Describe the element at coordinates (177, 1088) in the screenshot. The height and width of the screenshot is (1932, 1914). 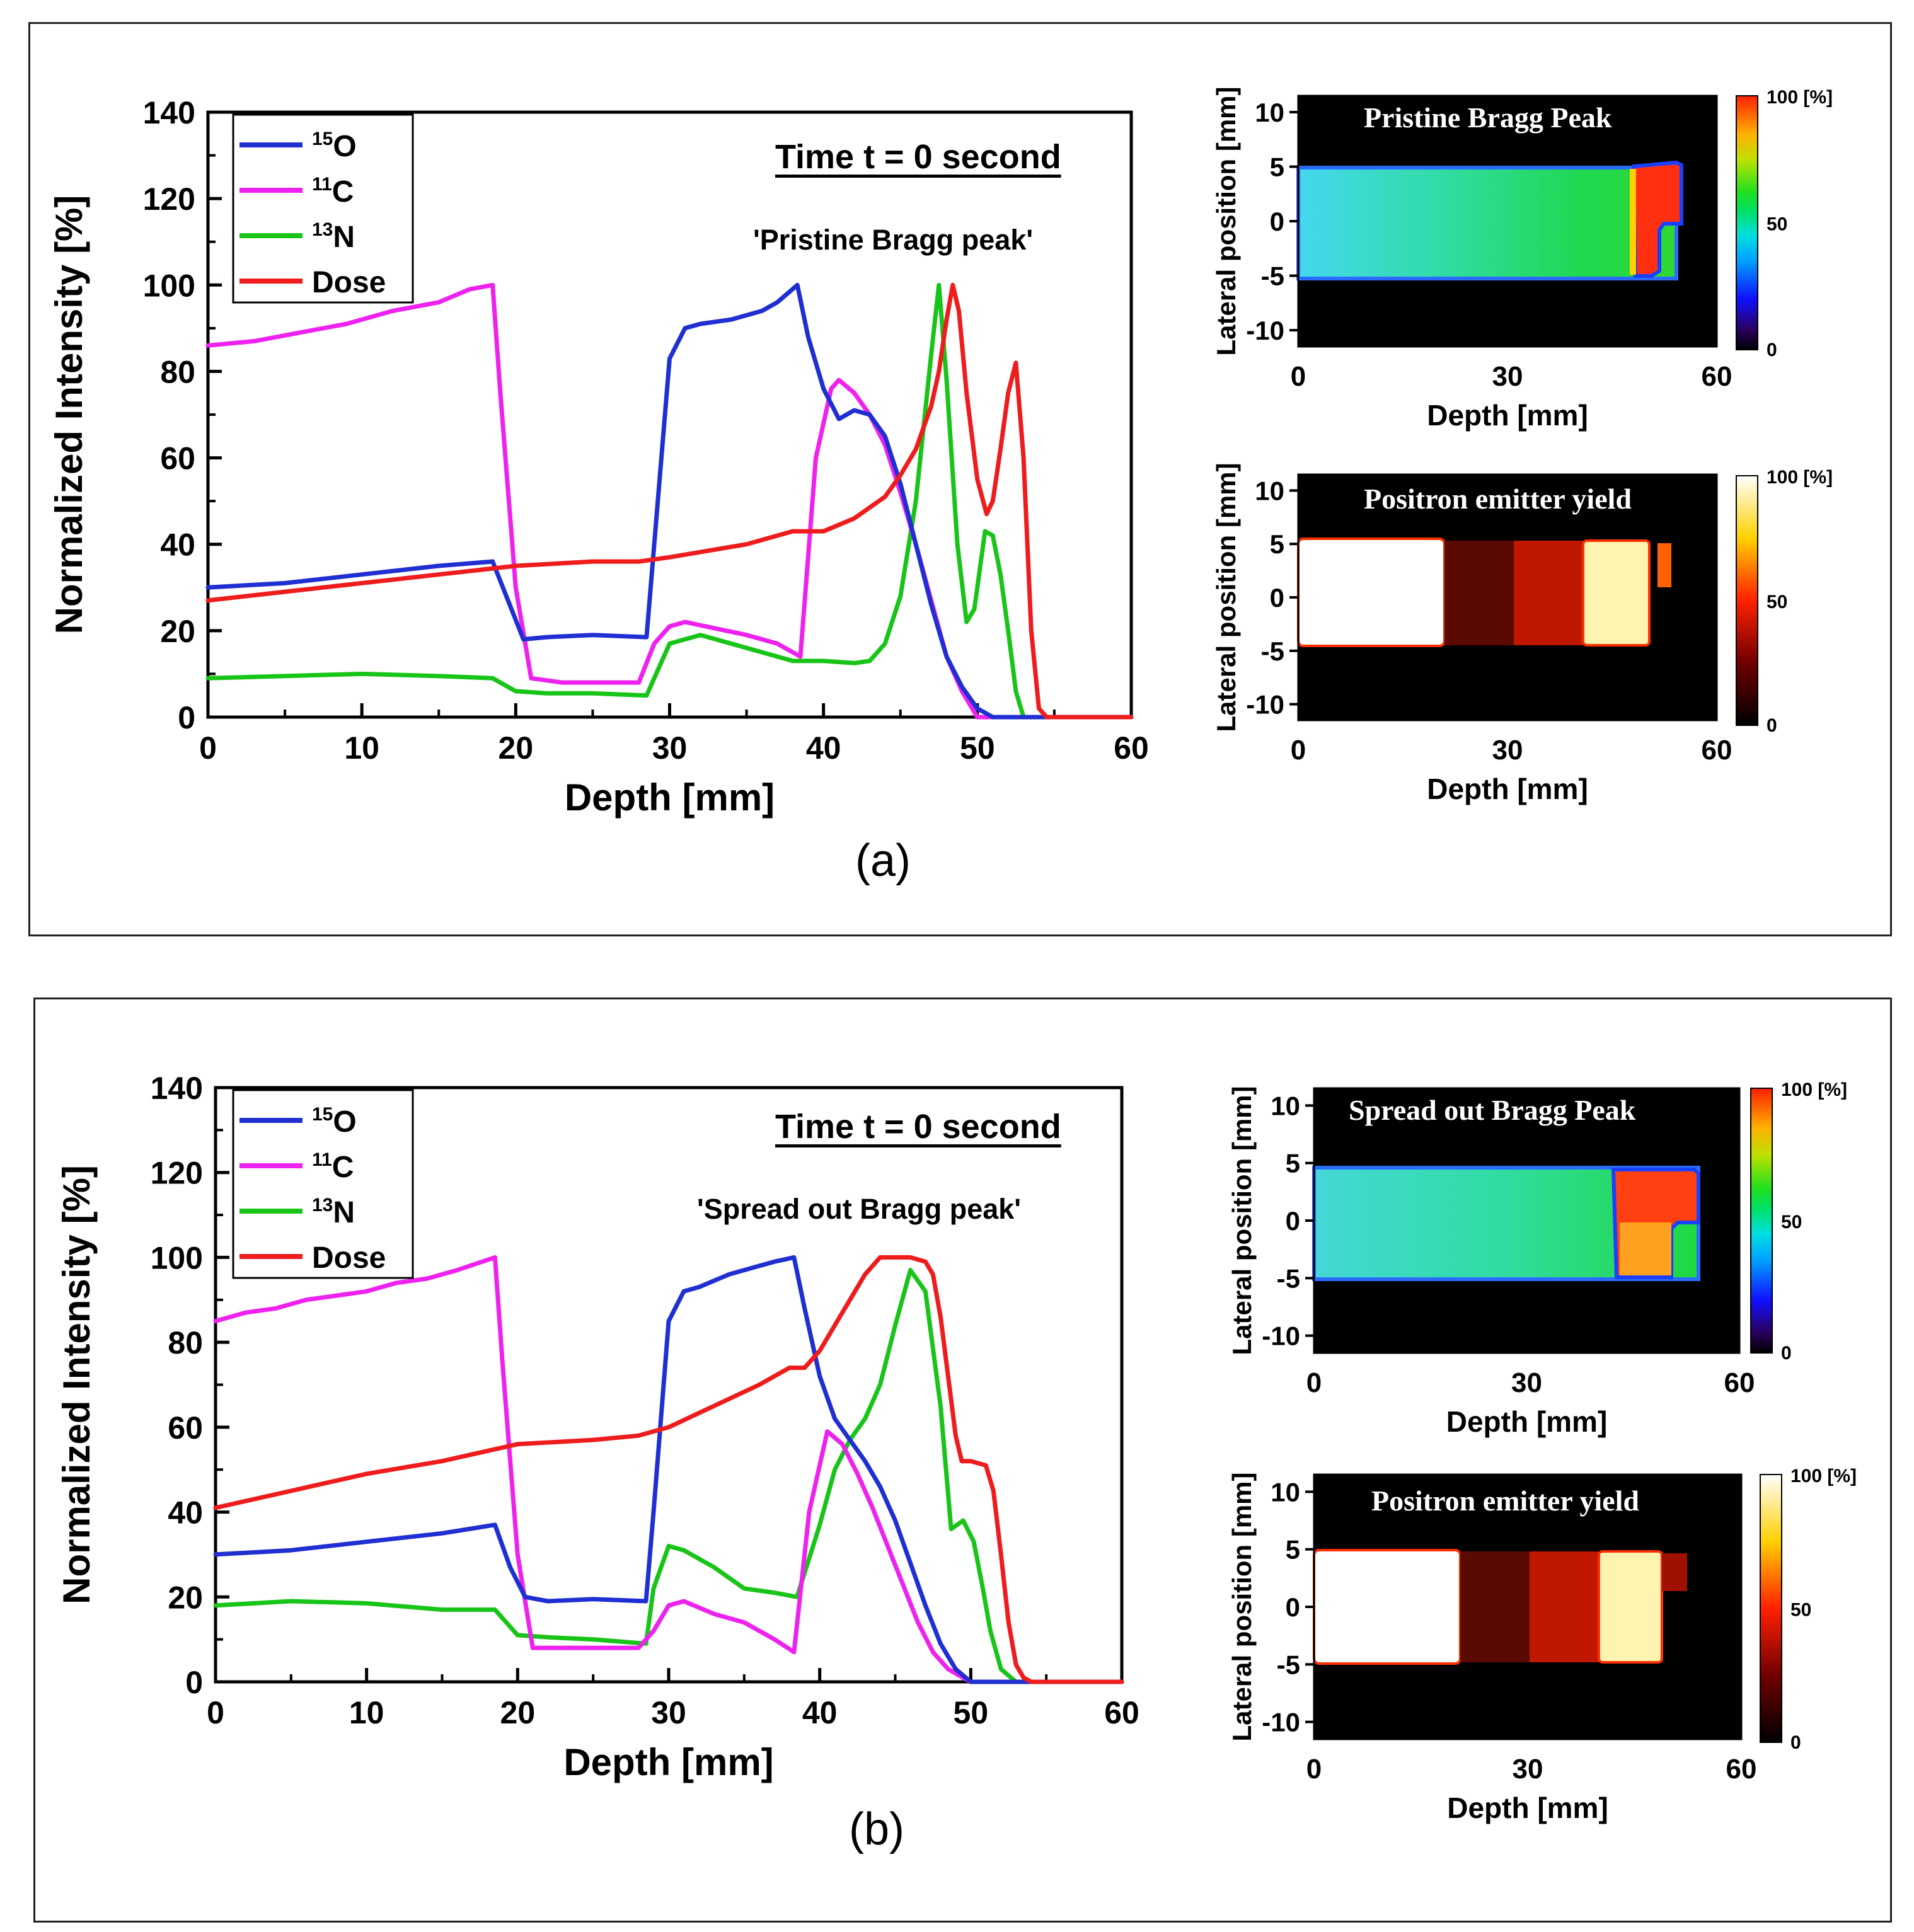
I see `y-tick-label: 140` at that location.